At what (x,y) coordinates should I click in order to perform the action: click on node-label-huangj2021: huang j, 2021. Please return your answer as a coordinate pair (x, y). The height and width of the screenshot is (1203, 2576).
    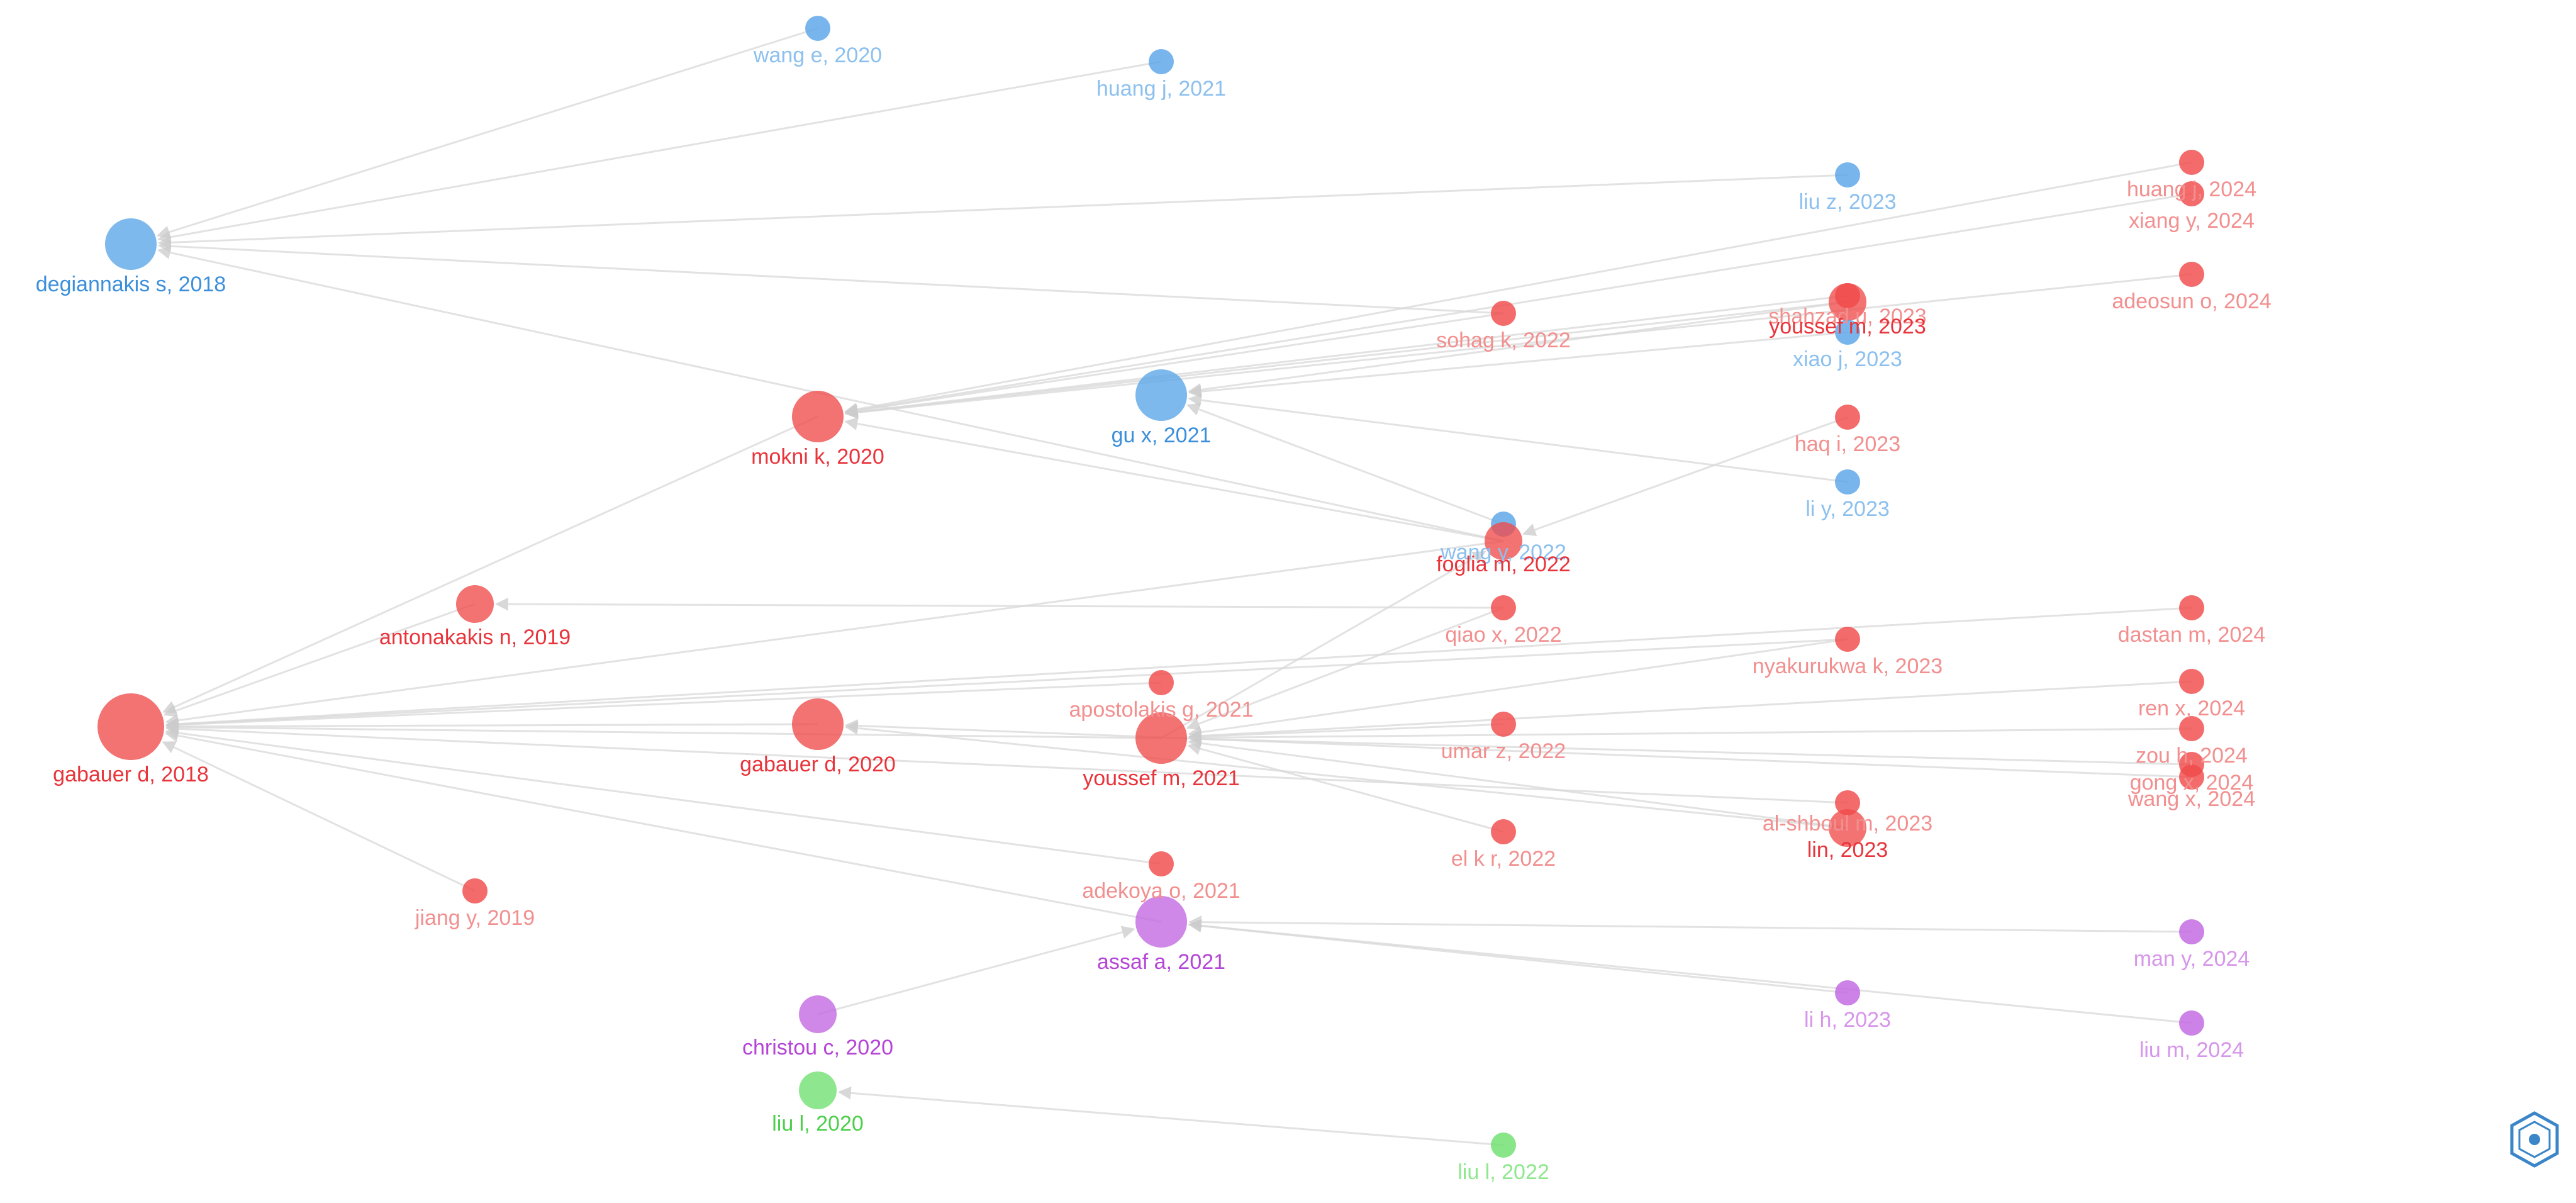
    Looking at the image, I should click on (1161, 89).